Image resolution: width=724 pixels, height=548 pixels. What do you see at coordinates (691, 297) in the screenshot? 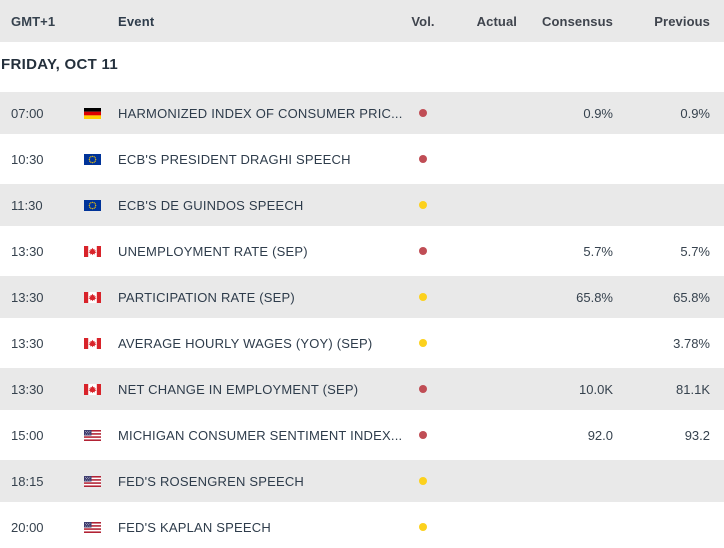
I see `event-previous: 65.8%` at bounding box center [691, 297].